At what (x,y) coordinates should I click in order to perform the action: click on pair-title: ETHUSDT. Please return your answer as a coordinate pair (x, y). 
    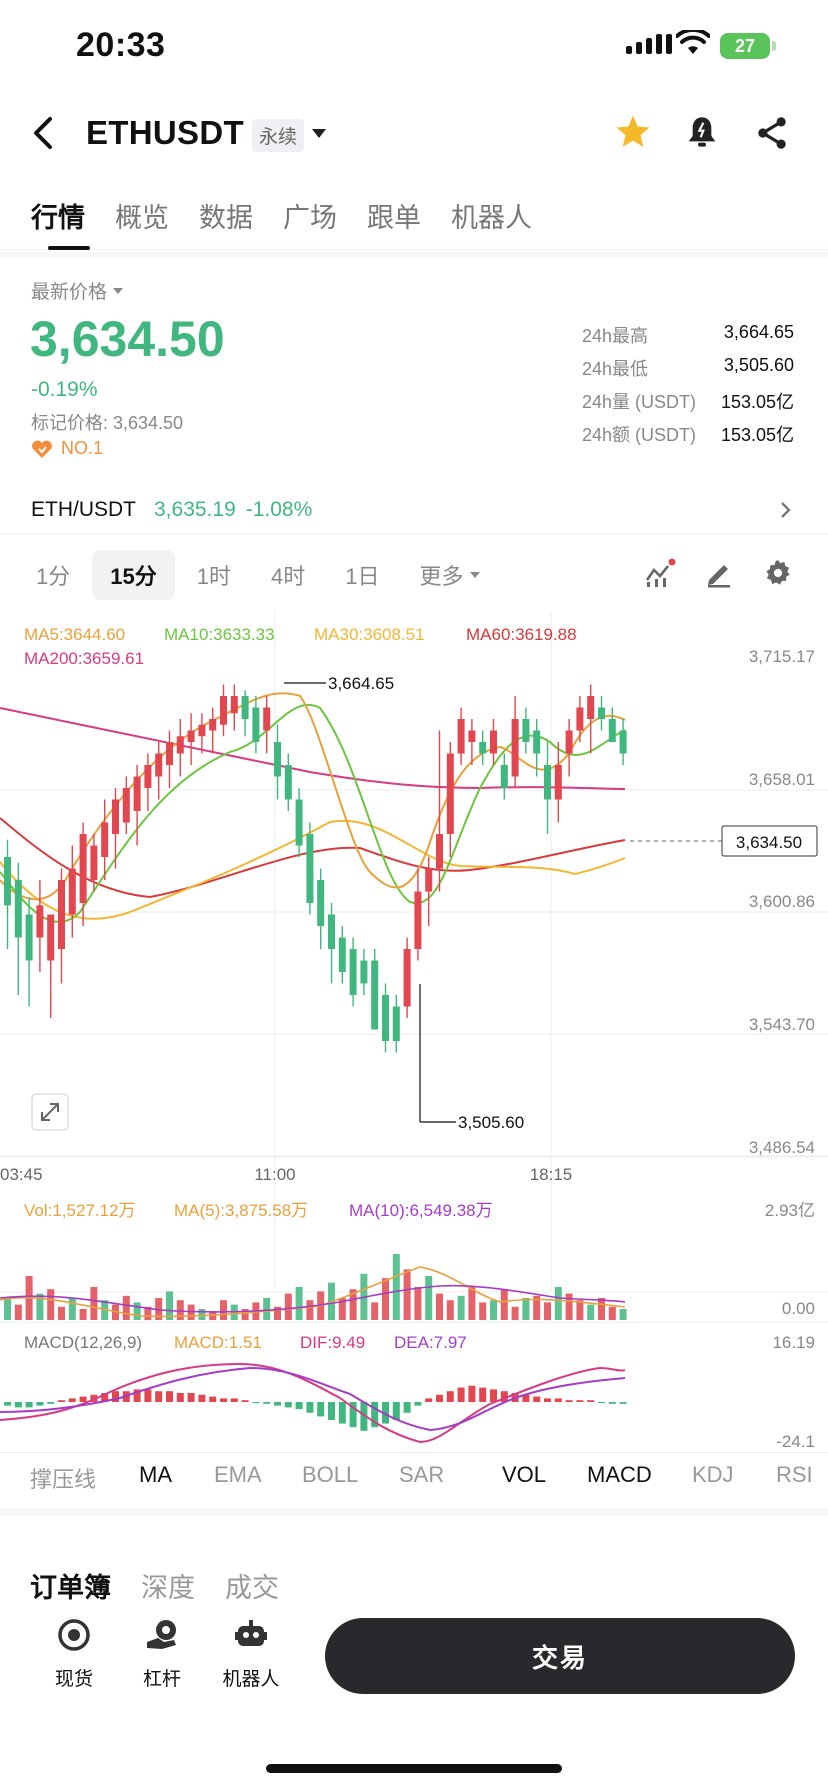
    Looking at the image, I should click on (165, 132).